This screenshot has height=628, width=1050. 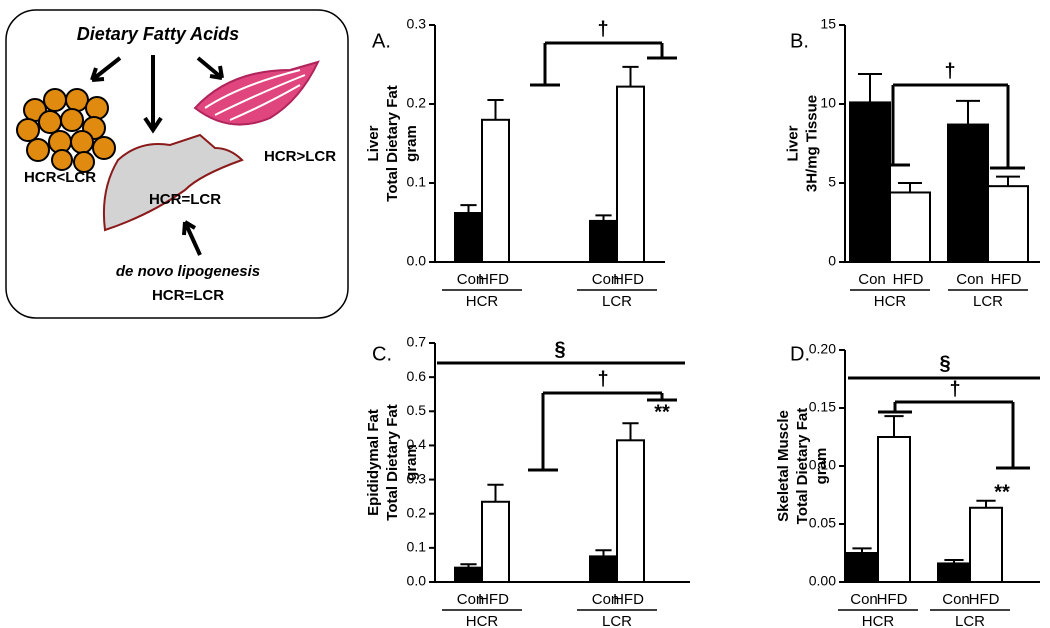 What do you see at coordinates (822, 407) in the screenshot?
I see `y-tick-label: 0.15` at bounding box center [822, 407].